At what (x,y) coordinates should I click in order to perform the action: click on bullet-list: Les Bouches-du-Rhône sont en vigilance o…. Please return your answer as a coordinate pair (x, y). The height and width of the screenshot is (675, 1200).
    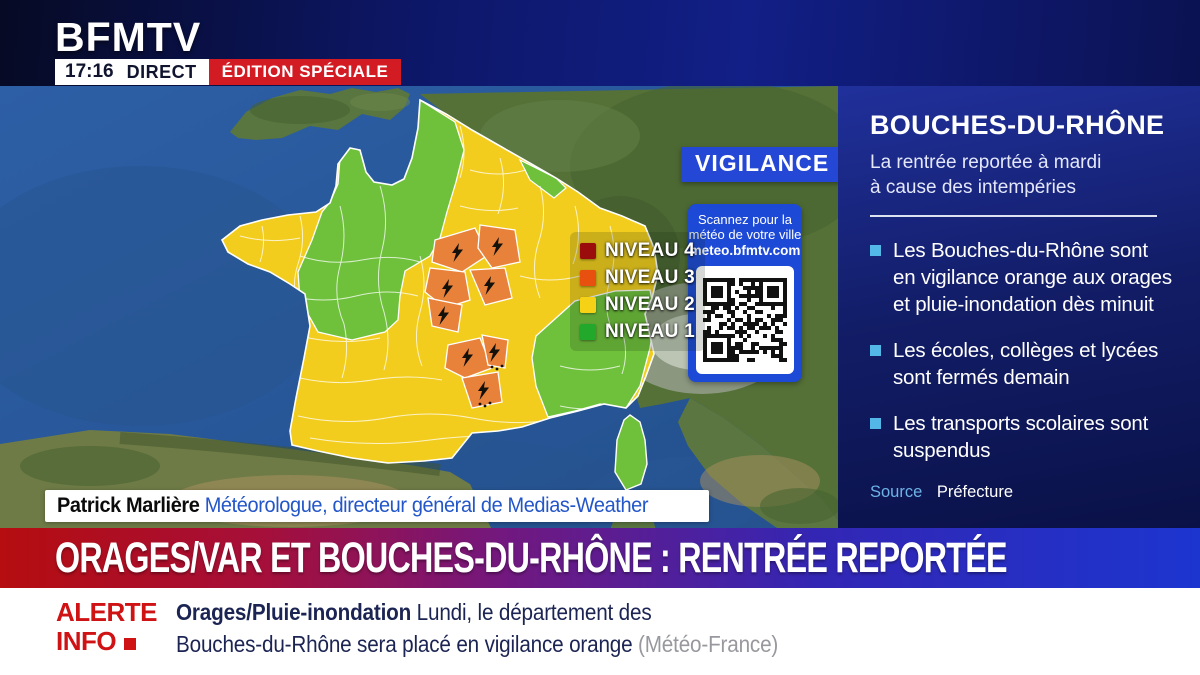
    Looking at the image, I should click on (1022, 350).